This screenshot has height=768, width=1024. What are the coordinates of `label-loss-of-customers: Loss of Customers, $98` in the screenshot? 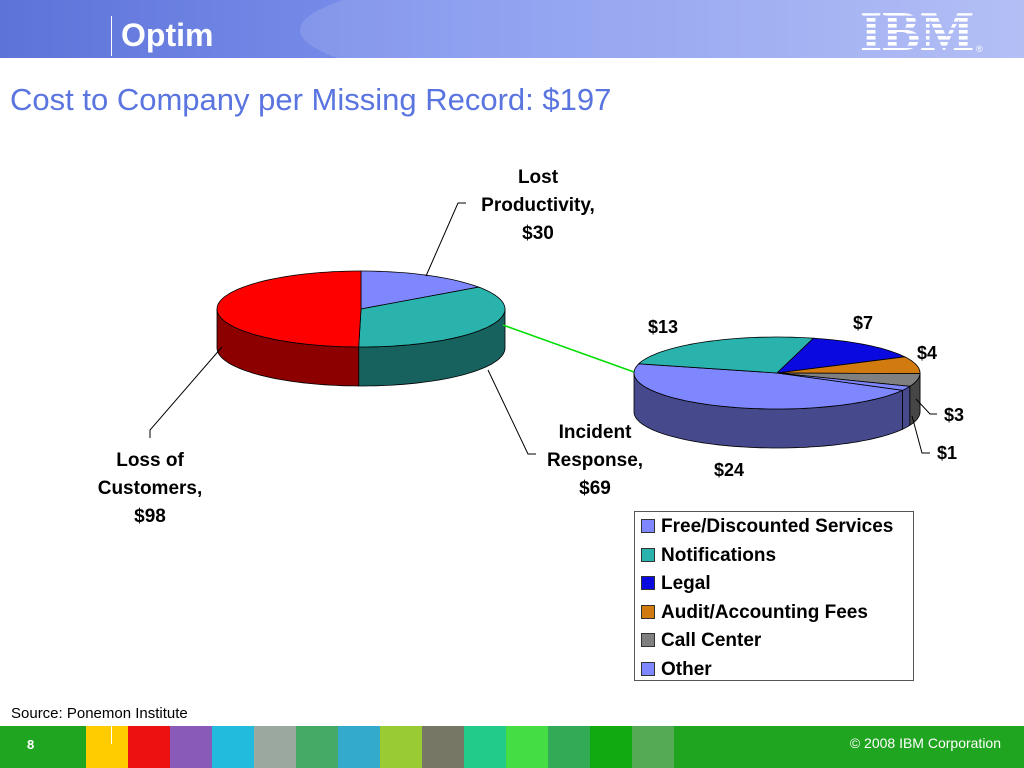 It's located at (150, 488).